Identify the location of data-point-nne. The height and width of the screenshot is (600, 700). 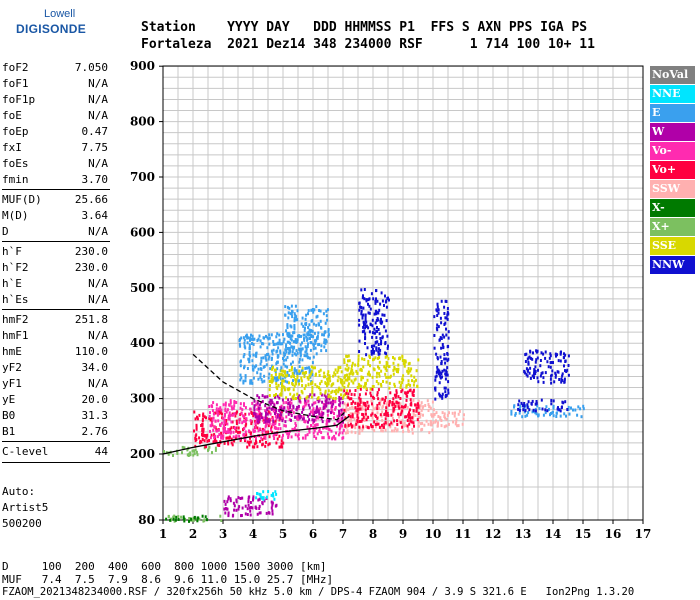
(259, 494).